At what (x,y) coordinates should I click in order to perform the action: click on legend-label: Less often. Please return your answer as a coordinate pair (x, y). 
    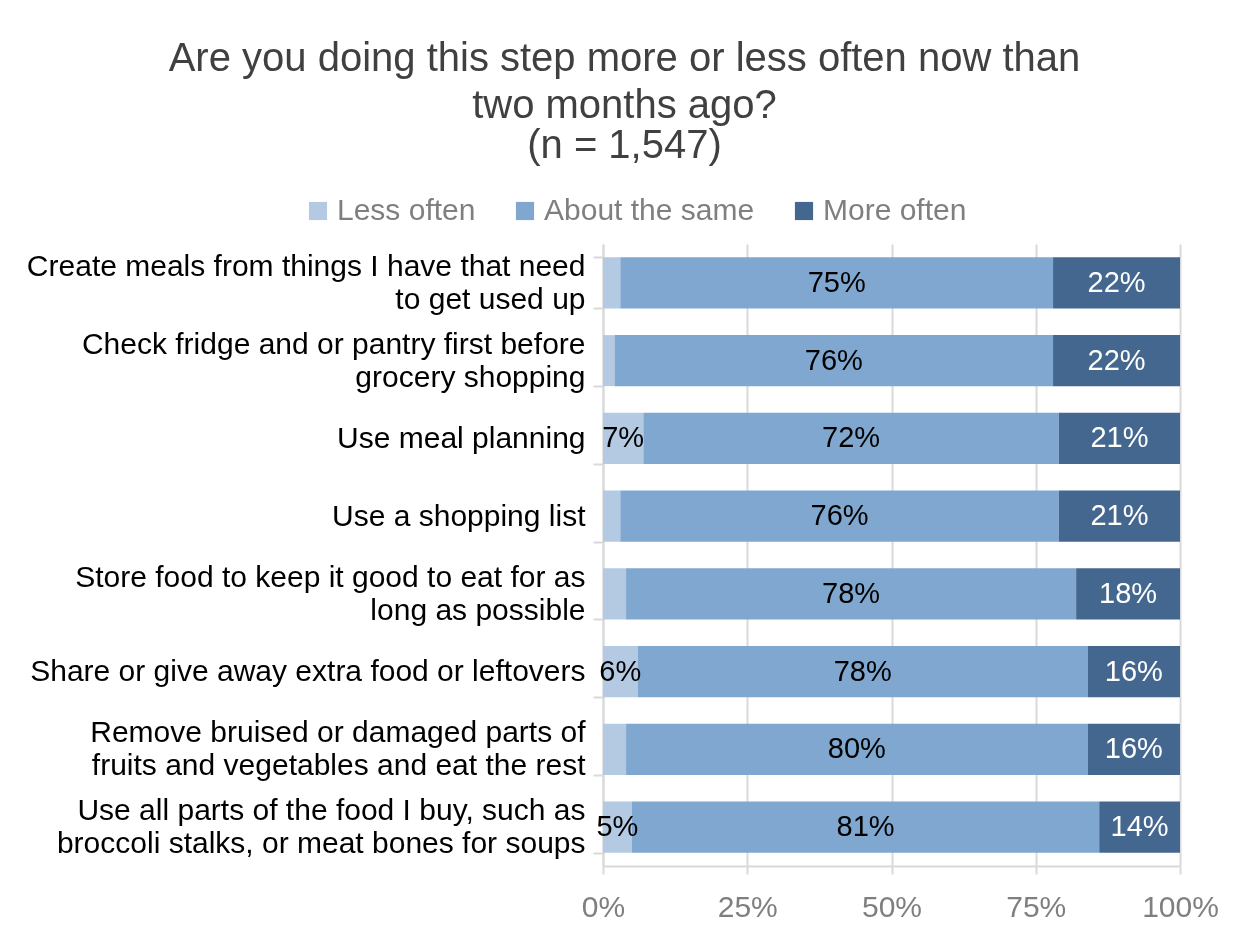
    Looking at the image, I should click on (406, 209).